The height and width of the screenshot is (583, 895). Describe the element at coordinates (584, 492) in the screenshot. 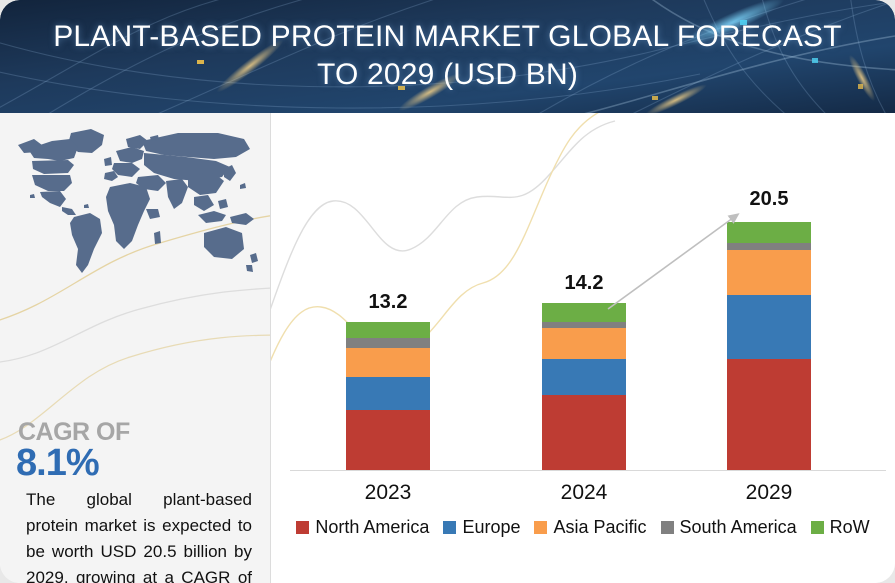

I see `x-axis-label-2024: 2024` at that location.